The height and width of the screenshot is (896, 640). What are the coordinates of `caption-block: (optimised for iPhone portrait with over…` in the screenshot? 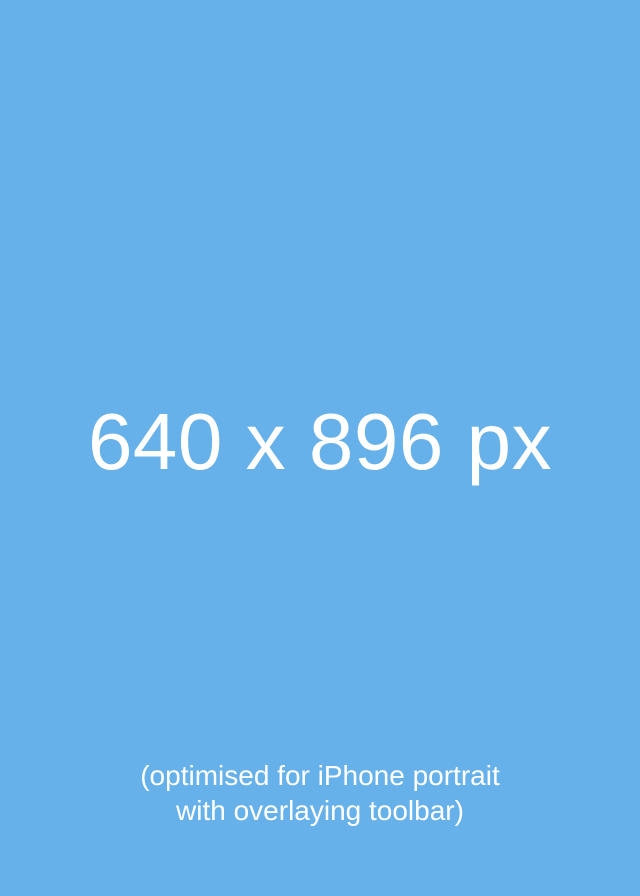 It's located at (320, 793).